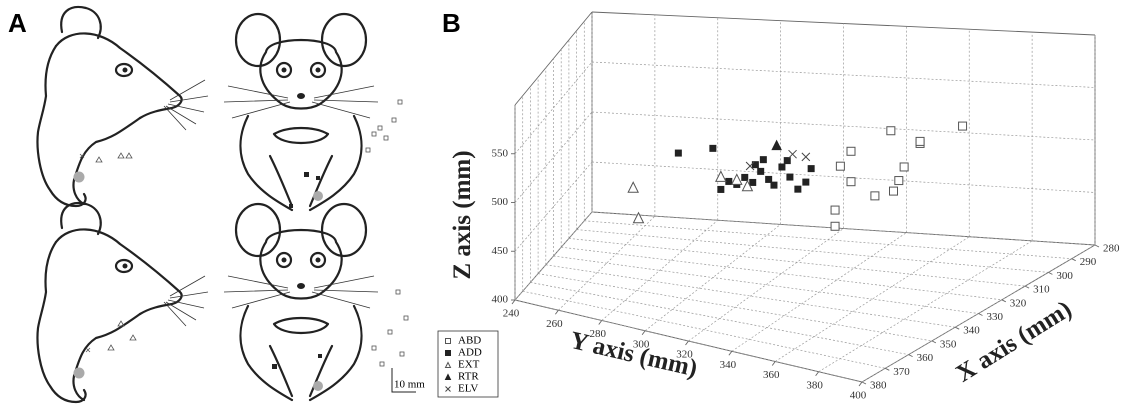 This screenshot has width=1123, height=404. What do you see at coordinates (948, 344) in the screenshot?
I see `x-tick-label: 350` at bounding box center [948, 344].